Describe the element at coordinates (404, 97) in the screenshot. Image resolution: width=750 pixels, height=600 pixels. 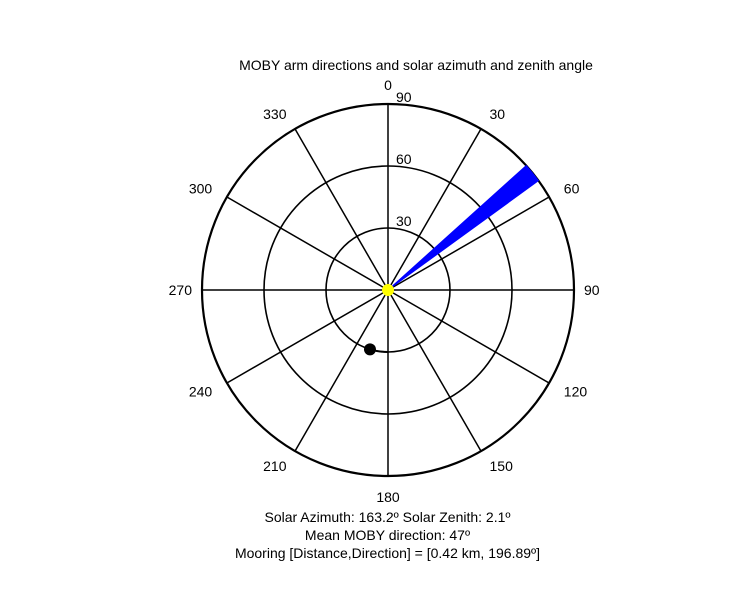
I see `radial-label-90: 90` at that location.